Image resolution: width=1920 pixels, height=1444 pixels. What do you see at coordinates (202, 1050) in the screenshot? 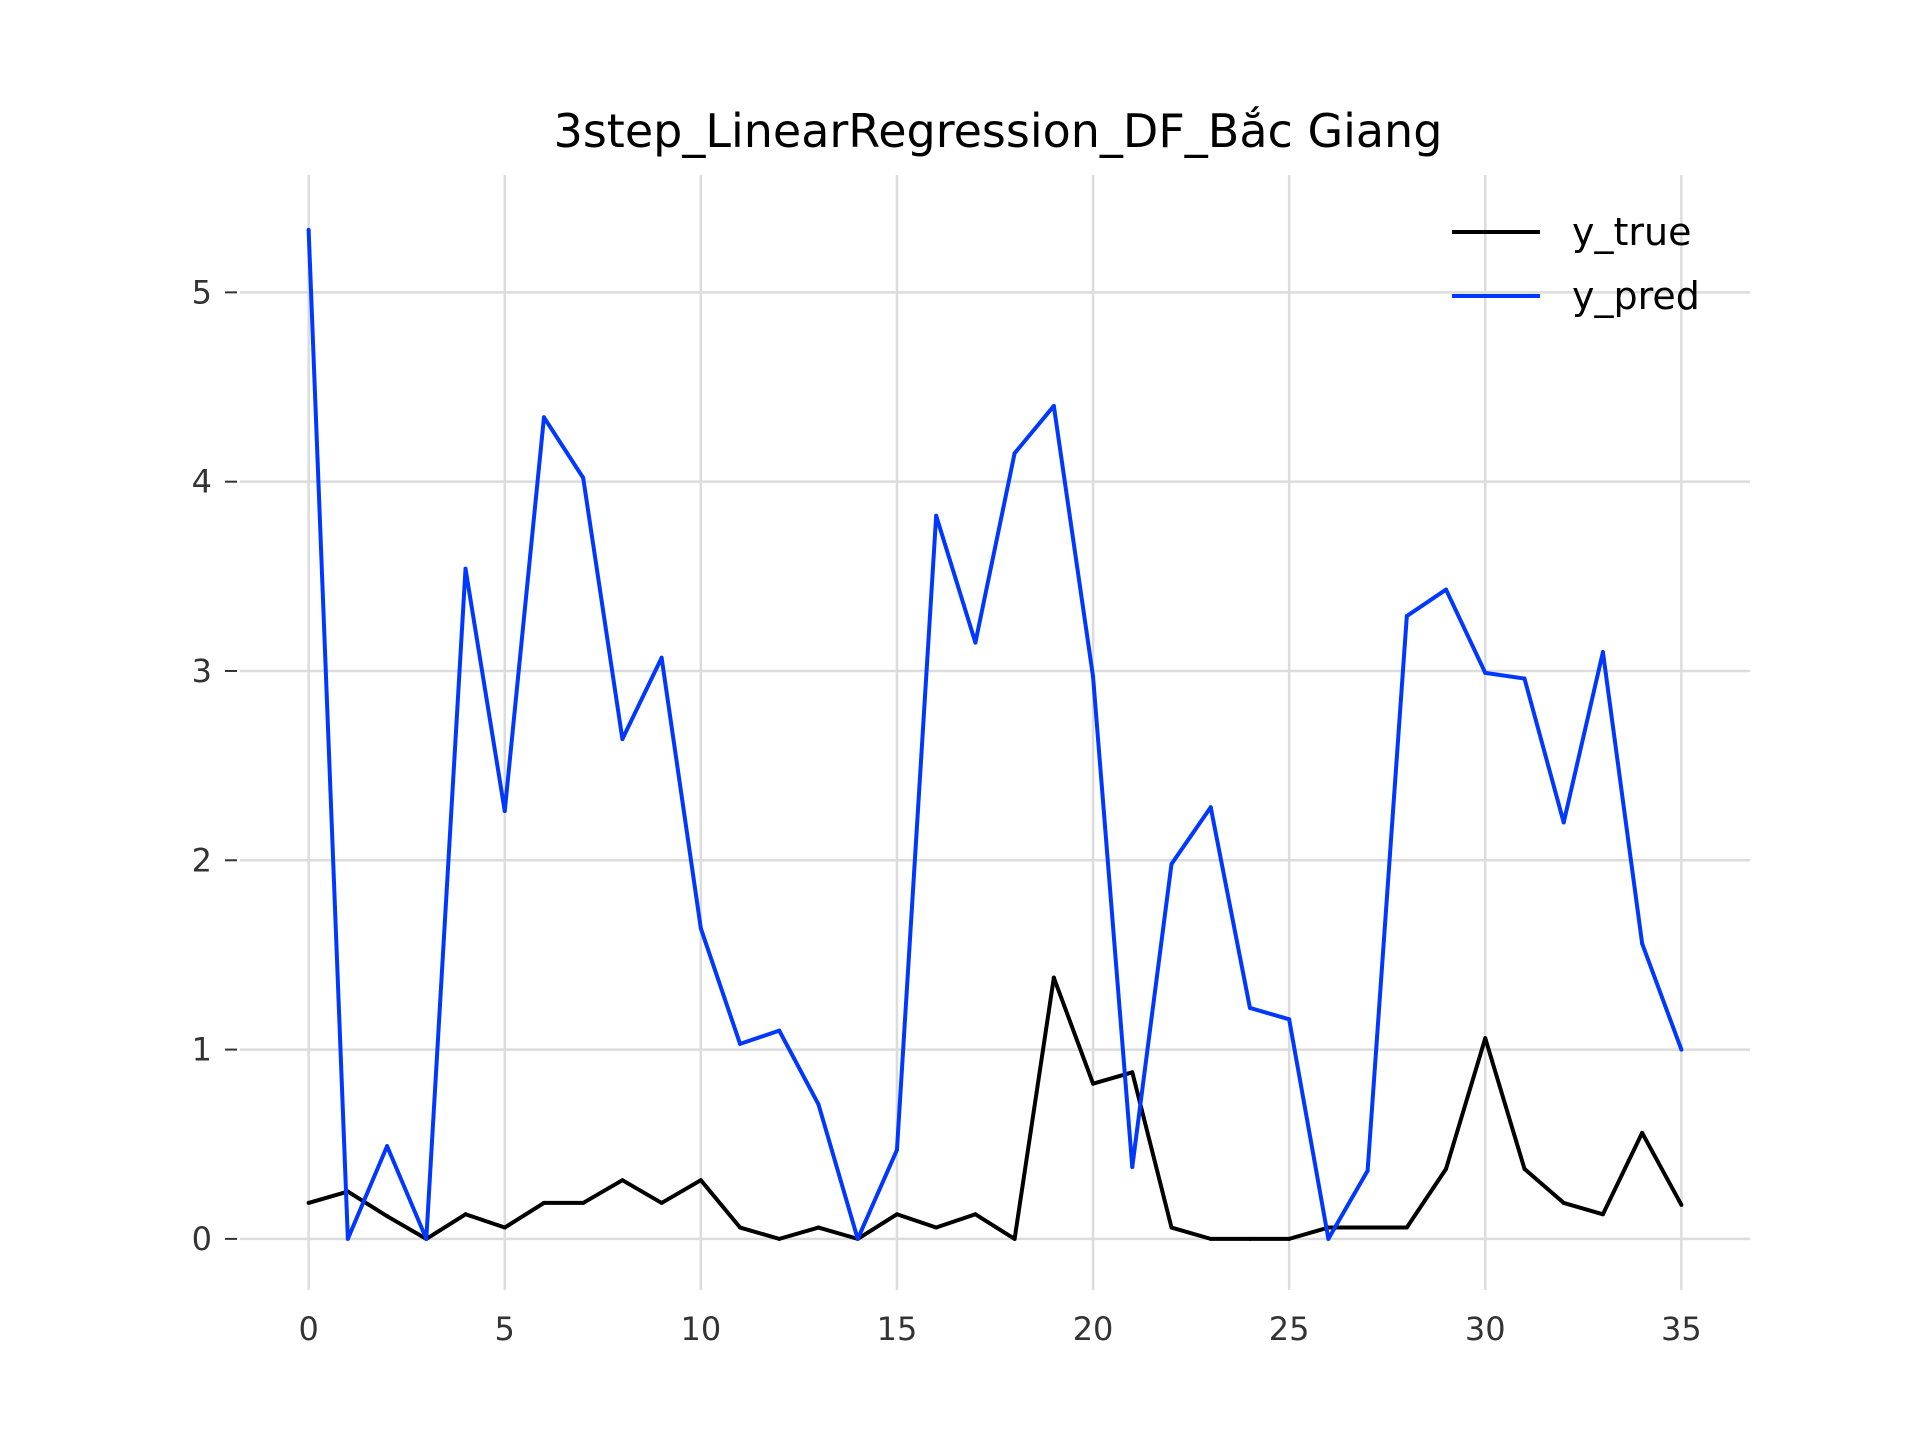
I see `y-tick-label: 1` at bounding box center [202, 1050].